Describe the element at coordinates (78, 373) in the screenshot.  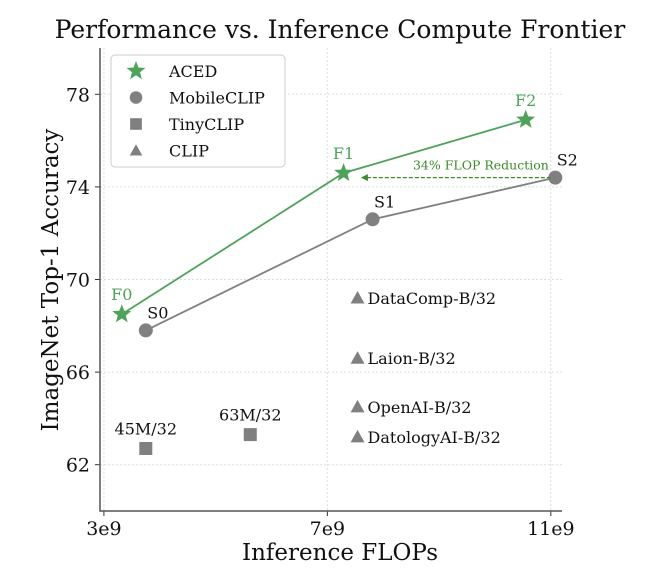
I see `y-tick-label: 66` at that location.